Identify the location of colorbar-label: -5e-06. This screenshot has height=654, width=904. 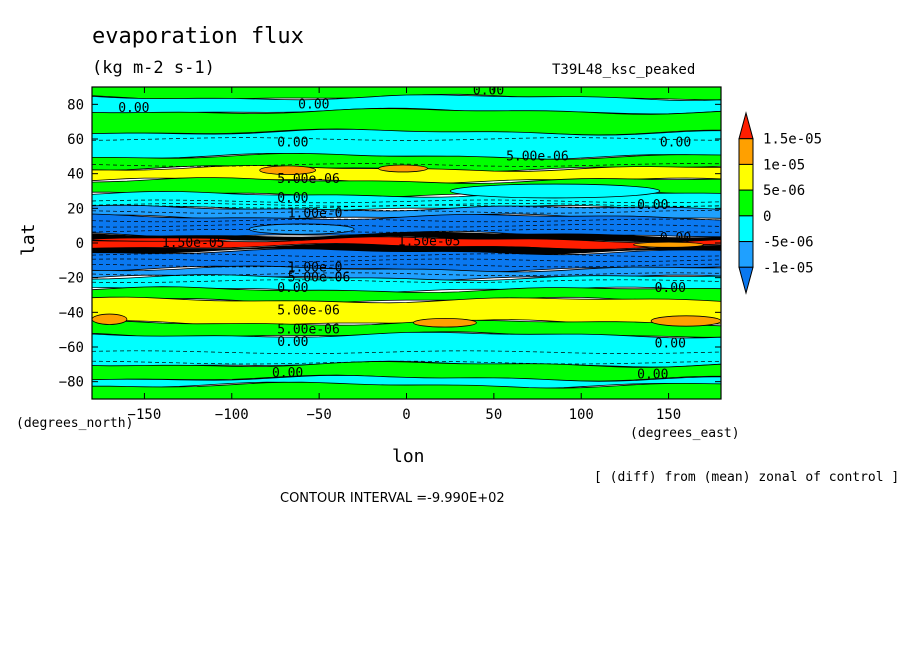
(788, 243).